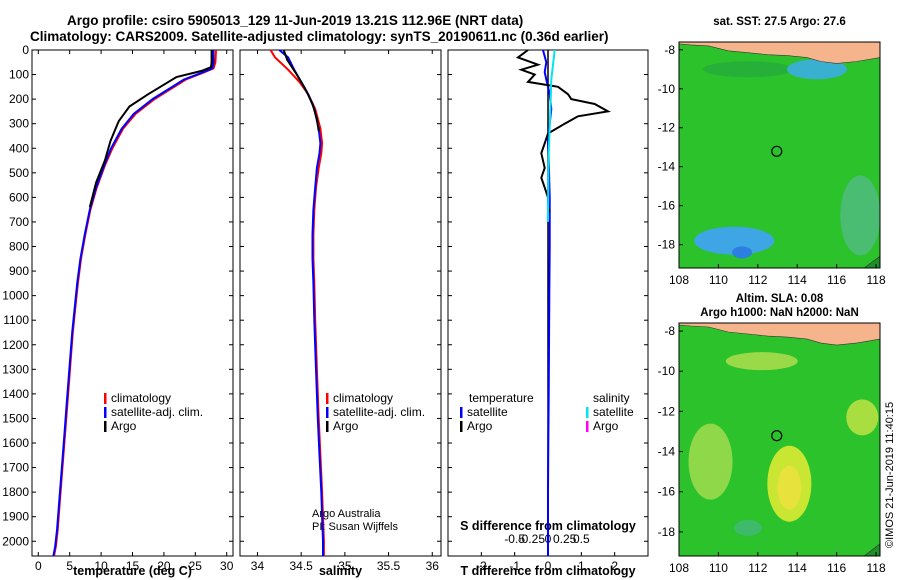 This screenshot has width=900, height=580. I want to click on sla-xtick-label: 114, so click(797, 568).